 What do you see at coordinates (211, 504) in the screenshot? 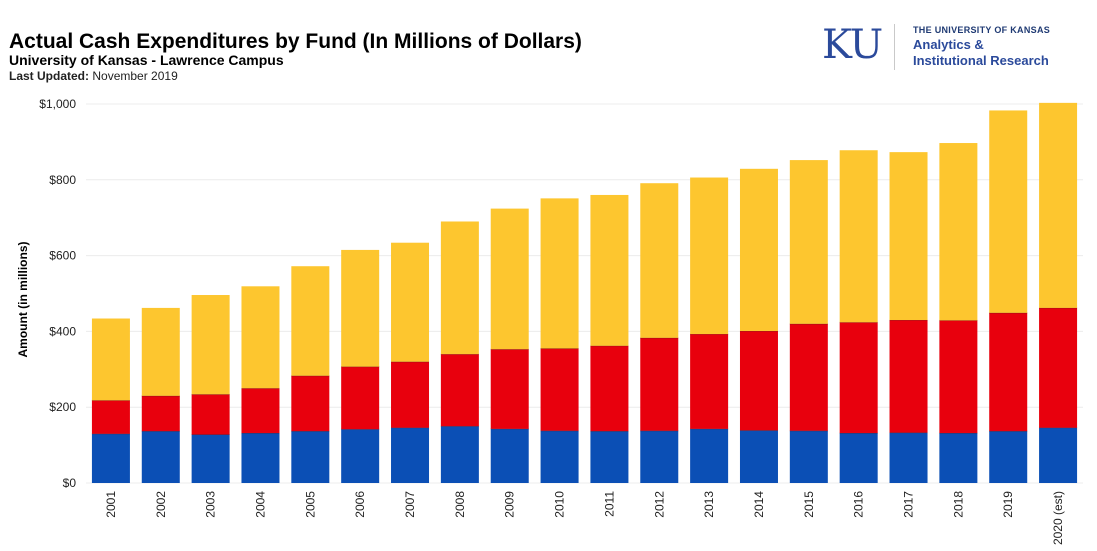
I see `x-tick-label: 2003` at bounding box center [211, 504].